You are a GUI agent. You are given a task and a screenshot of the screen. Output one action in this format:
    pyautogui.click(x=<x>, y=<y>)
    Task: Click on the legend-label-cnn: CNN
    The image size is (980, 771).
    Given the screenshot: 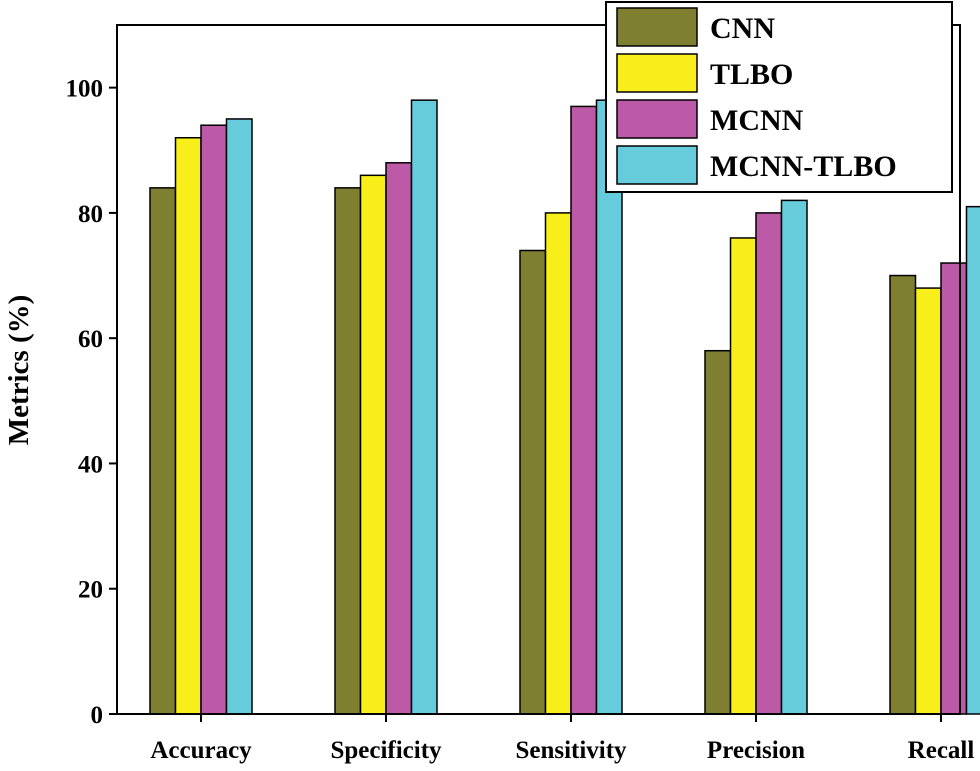 What is the action you would take?
    pyautogui.click(x=742, y=28)
    